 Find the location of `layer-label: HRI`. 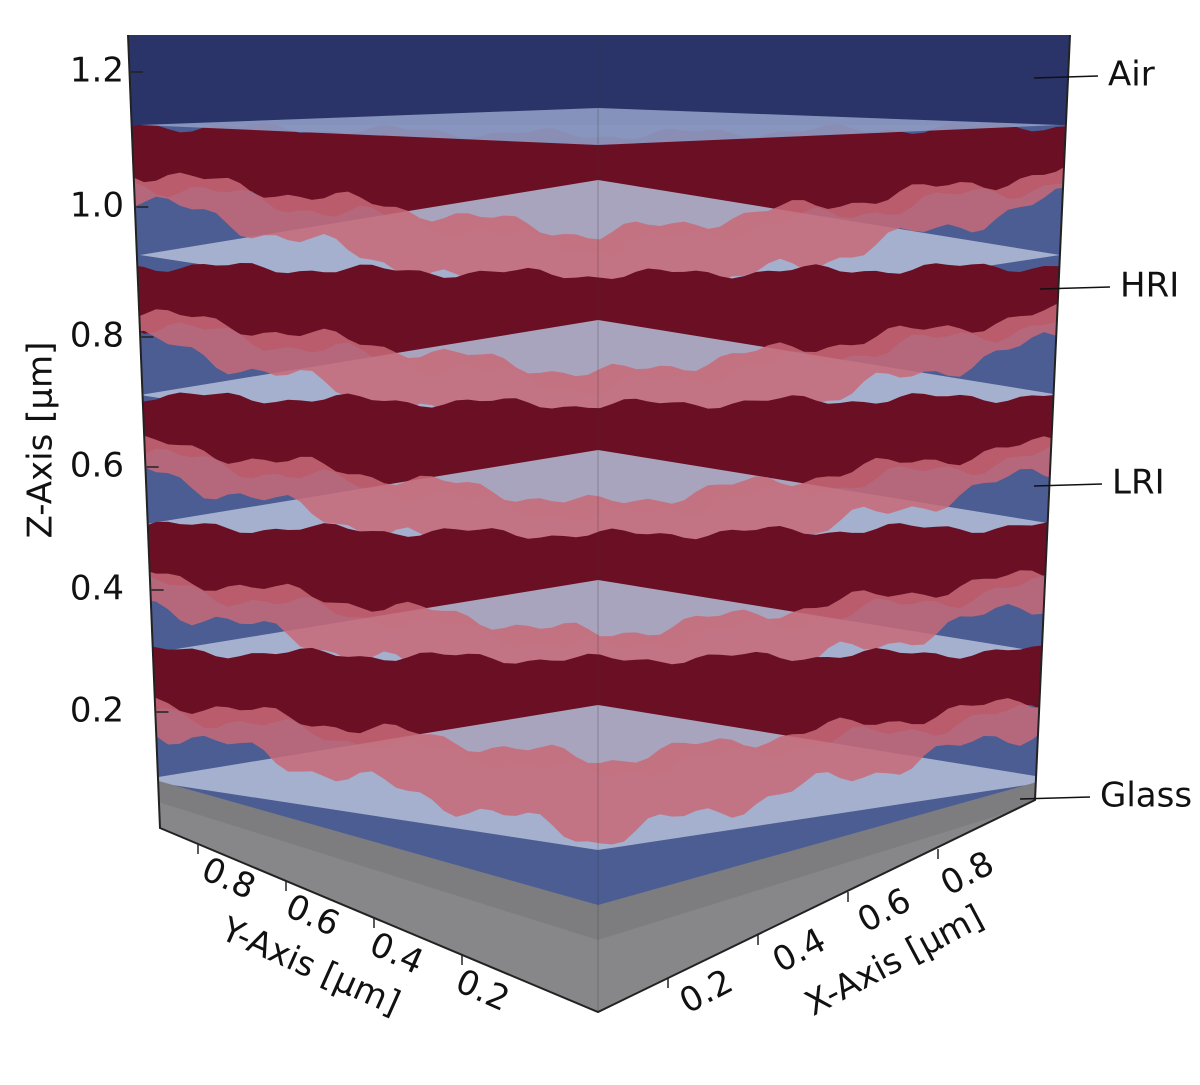

layer-label: HRI is located at coordinates (1149, 286).